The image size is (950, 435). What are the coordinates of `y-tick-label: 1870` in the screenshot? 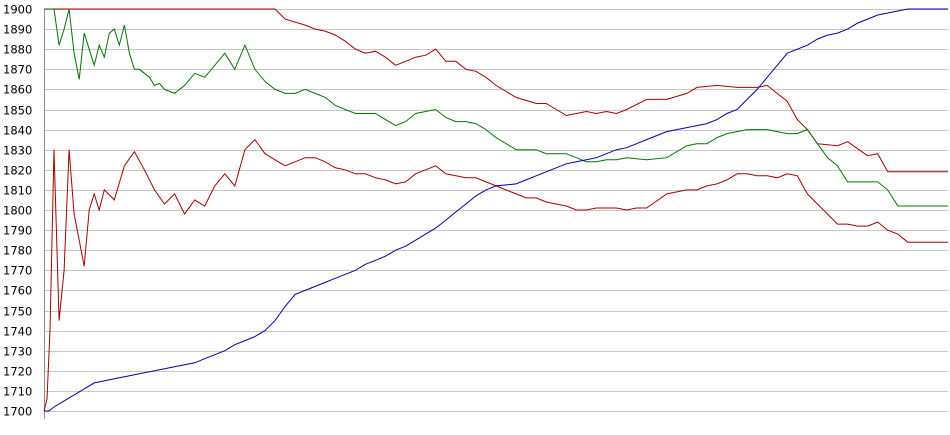 It's located at (17, 70).